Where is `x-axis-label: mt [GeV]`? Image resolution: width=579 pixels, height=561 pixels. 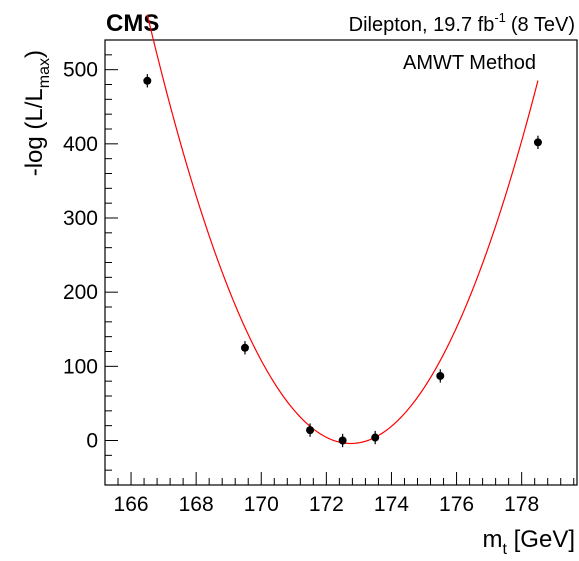
x-axis-label: mt [GeV] is located at coordinates (529, 542).